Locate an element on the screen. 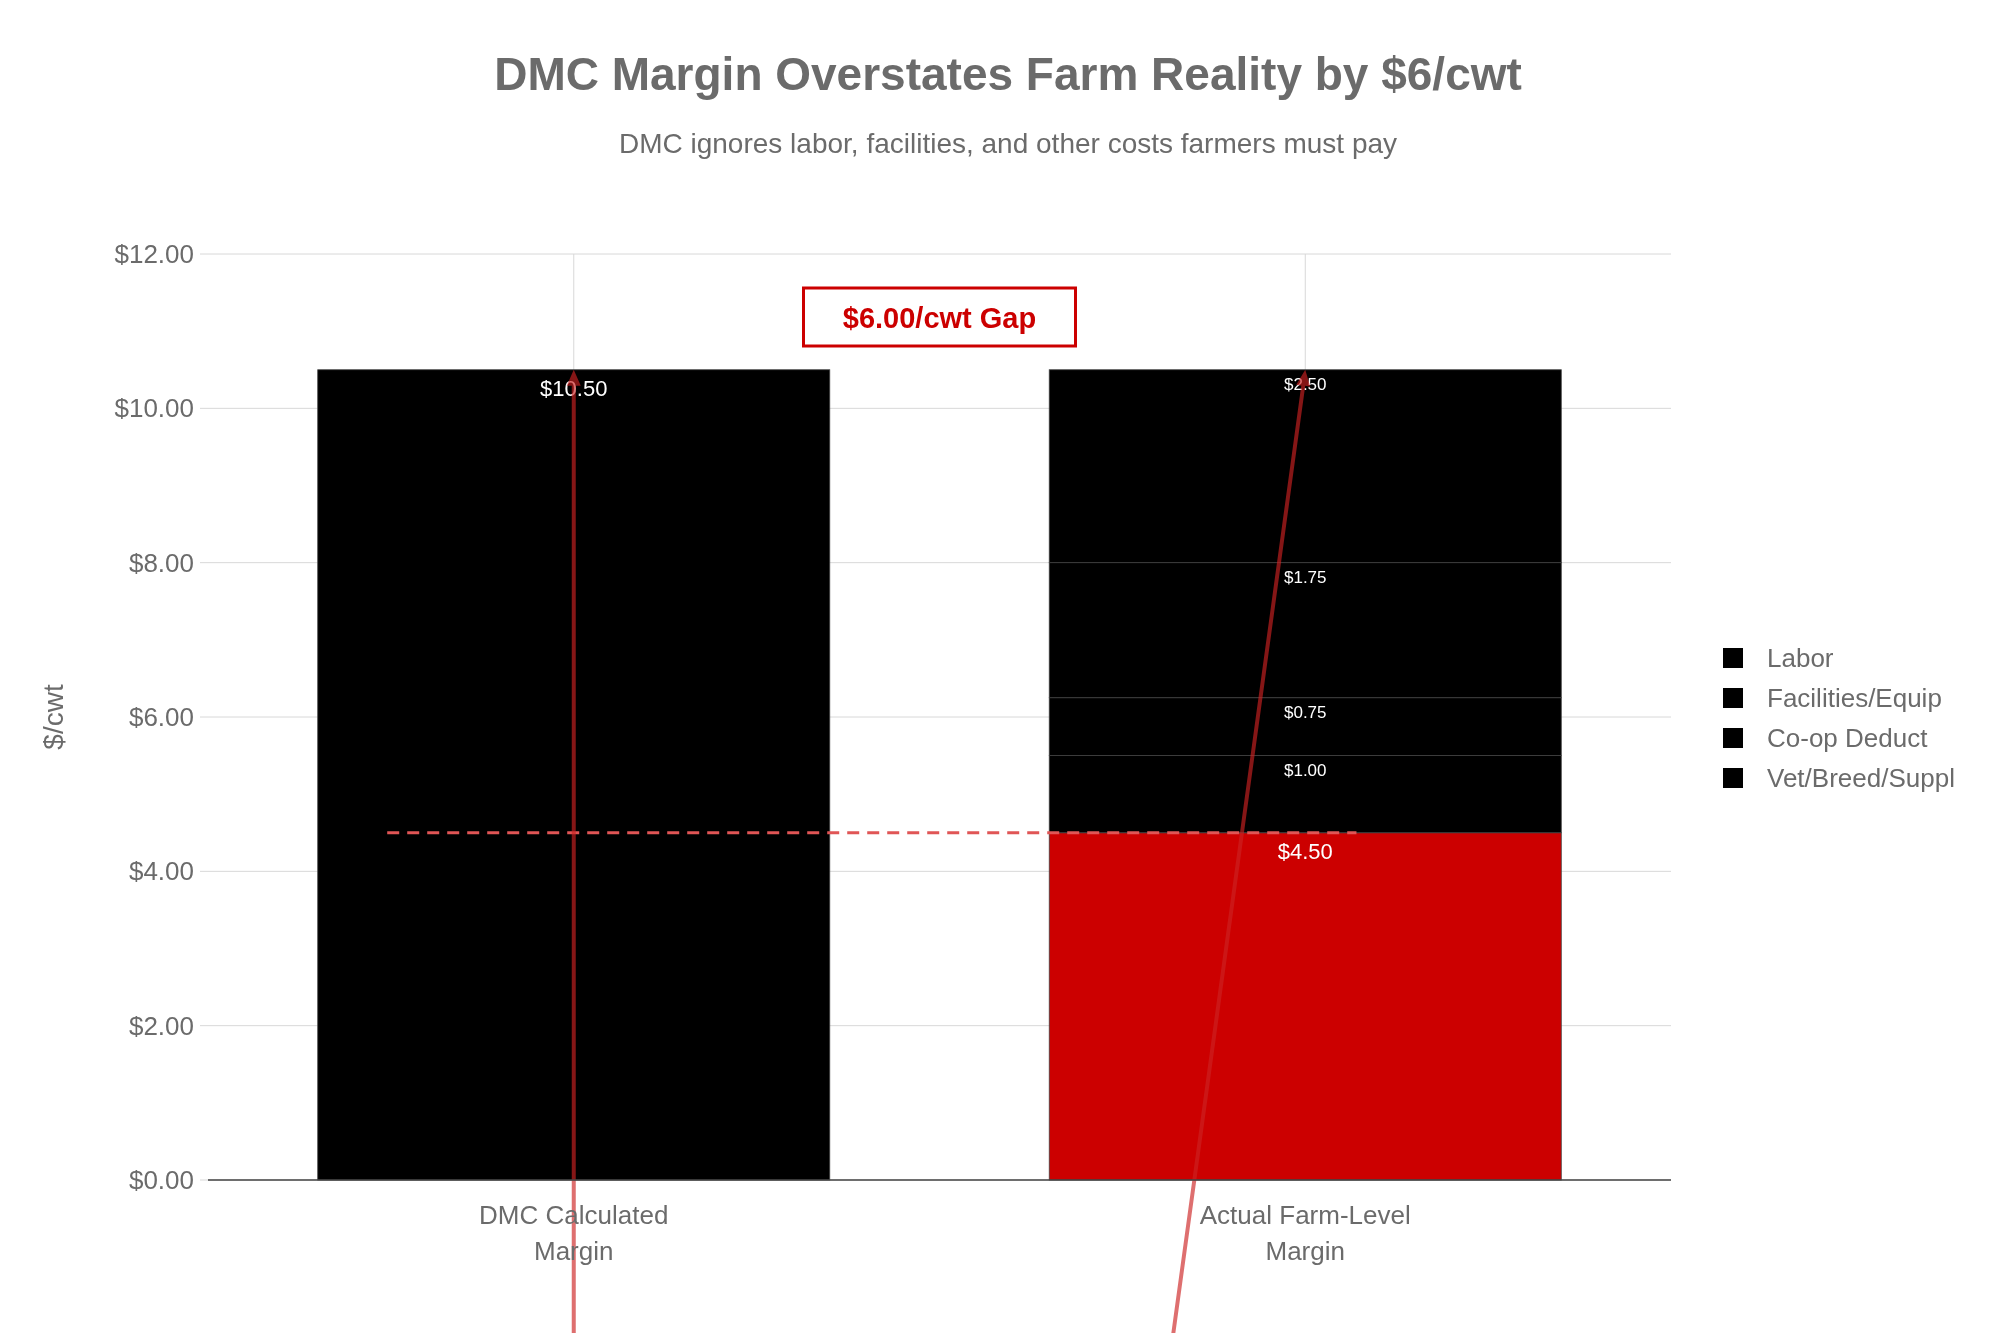 Image resolution: width=2000 pixels, height=1333 pixels. y-tick-label: $8.00 is located at coordinates (161, 562).